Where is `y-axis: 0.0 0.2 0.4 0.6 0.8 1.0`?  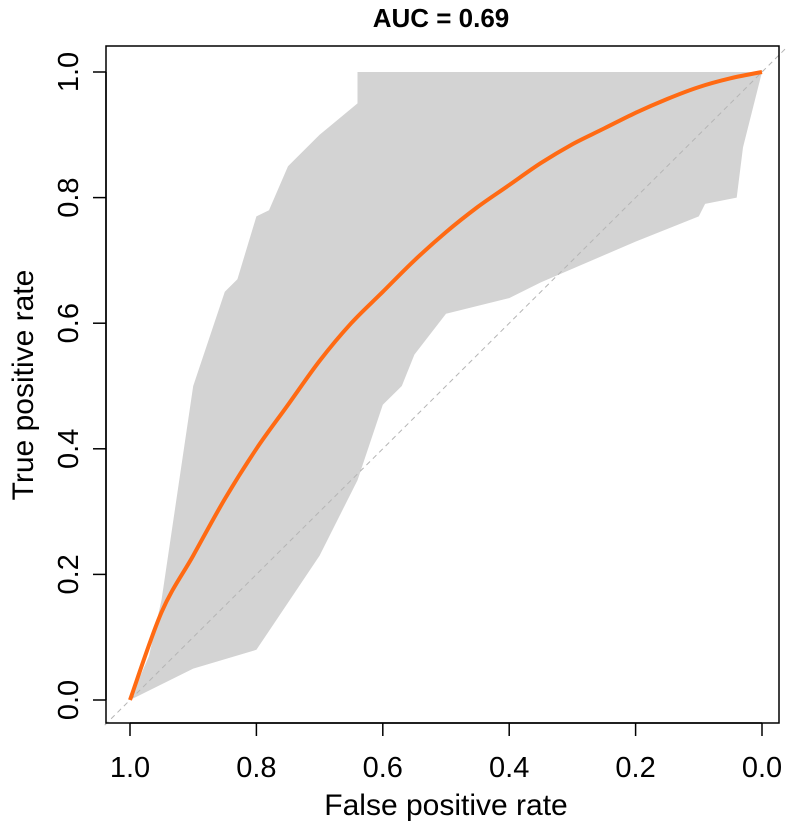 y-axis: 0.0 0.2 0.4 0.6 0.8 1.0 is located at coordinates (80, 386).